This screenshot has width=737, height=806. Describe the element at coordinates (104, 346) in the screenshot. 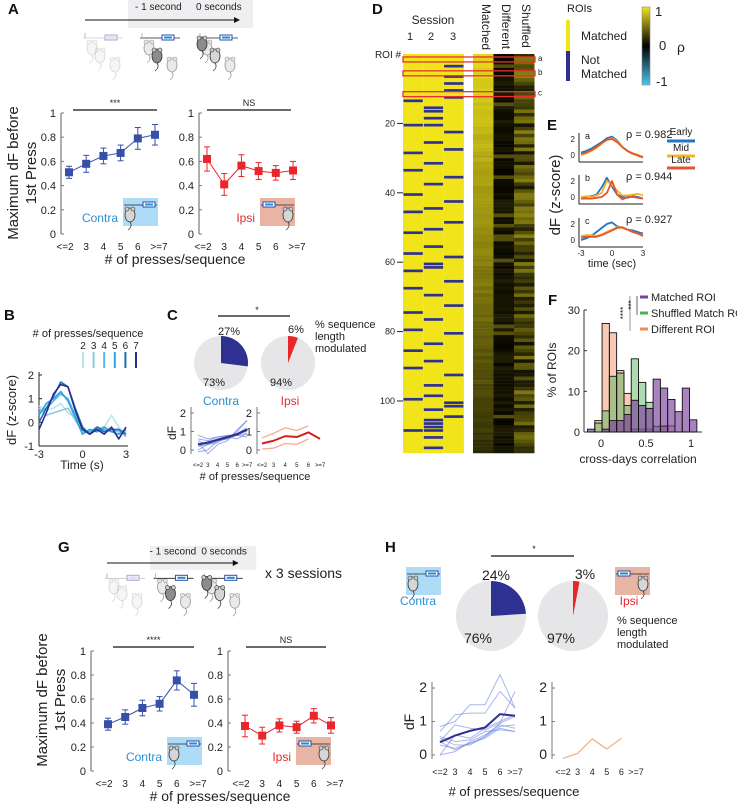

I see `legend-label: 4` at that location.